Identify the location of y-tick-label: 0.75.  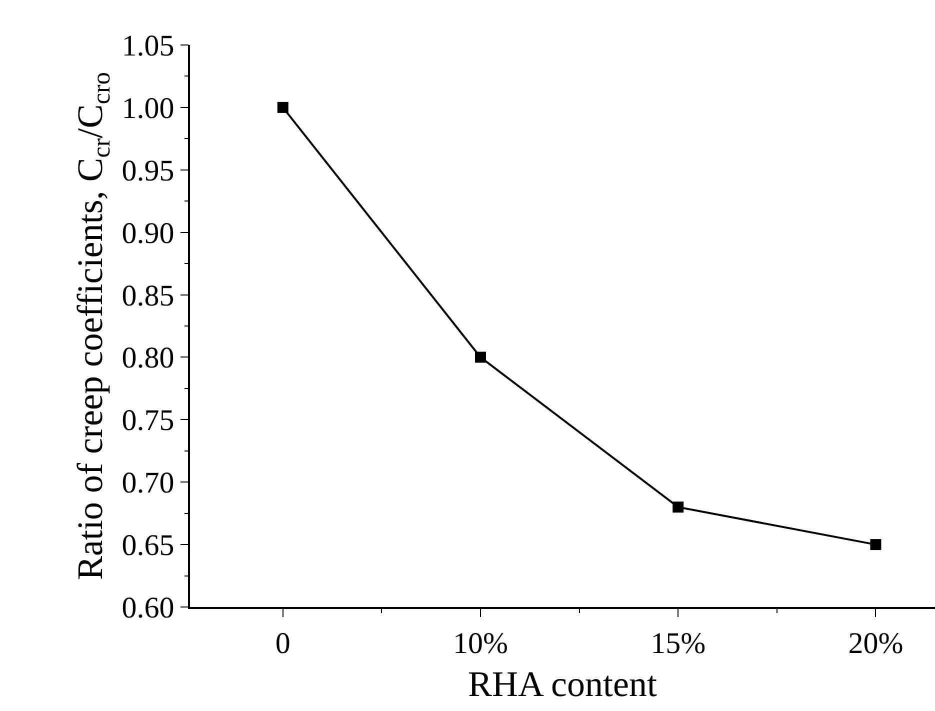
(148, 421).